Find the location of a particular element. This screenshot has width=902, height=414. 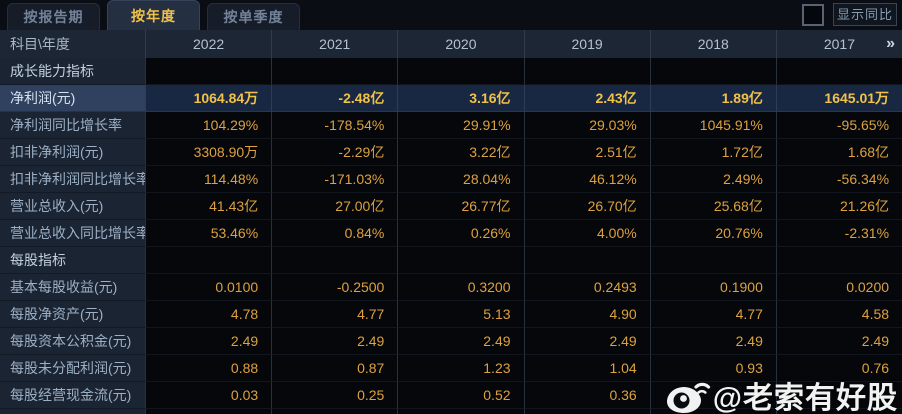

row-label: 每股指标 is located at coordinates (72, 260).